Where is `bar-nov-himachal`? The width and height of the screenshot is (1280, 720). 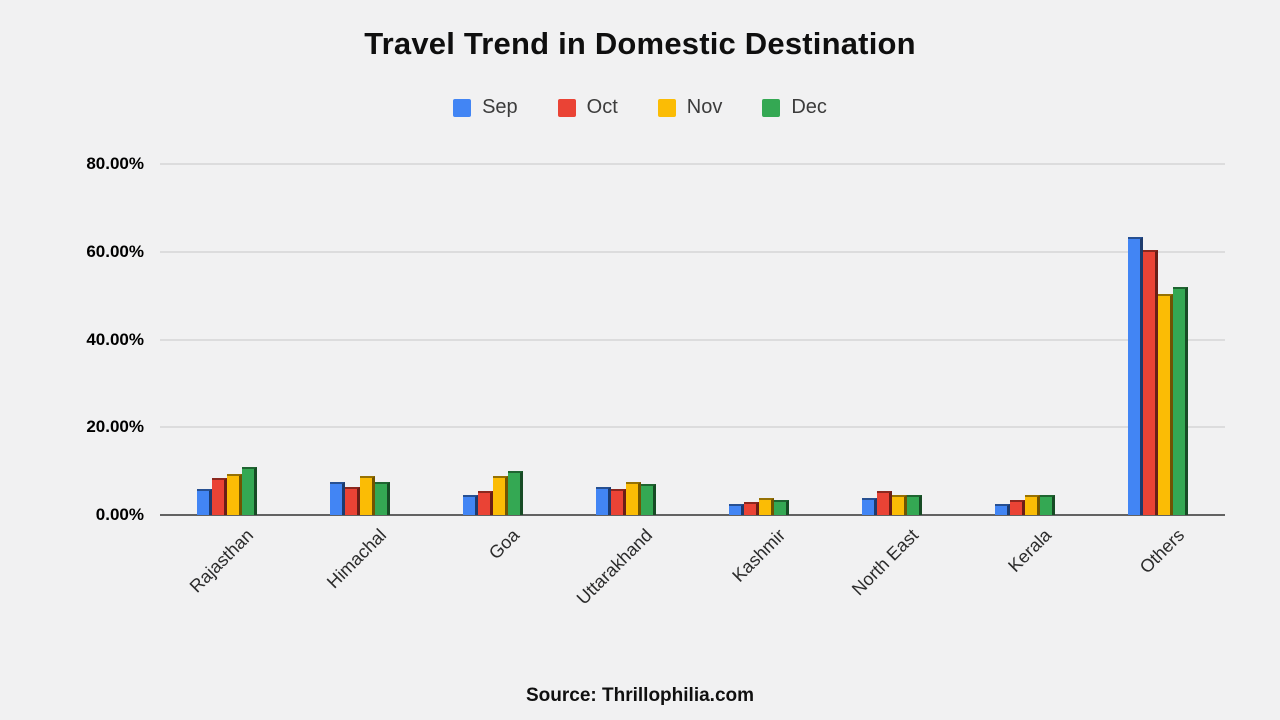
bar-nov-himachal is located at coordinates (367, 495).